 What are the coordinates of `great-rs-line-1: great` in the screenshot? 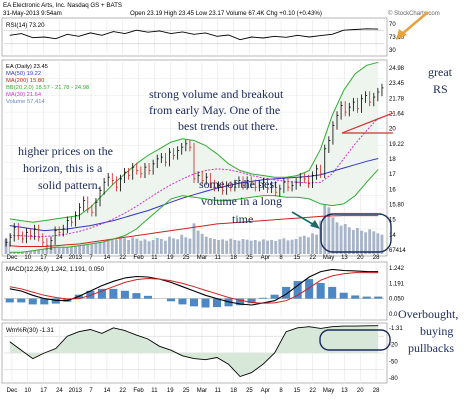 It's located at (440, 72).